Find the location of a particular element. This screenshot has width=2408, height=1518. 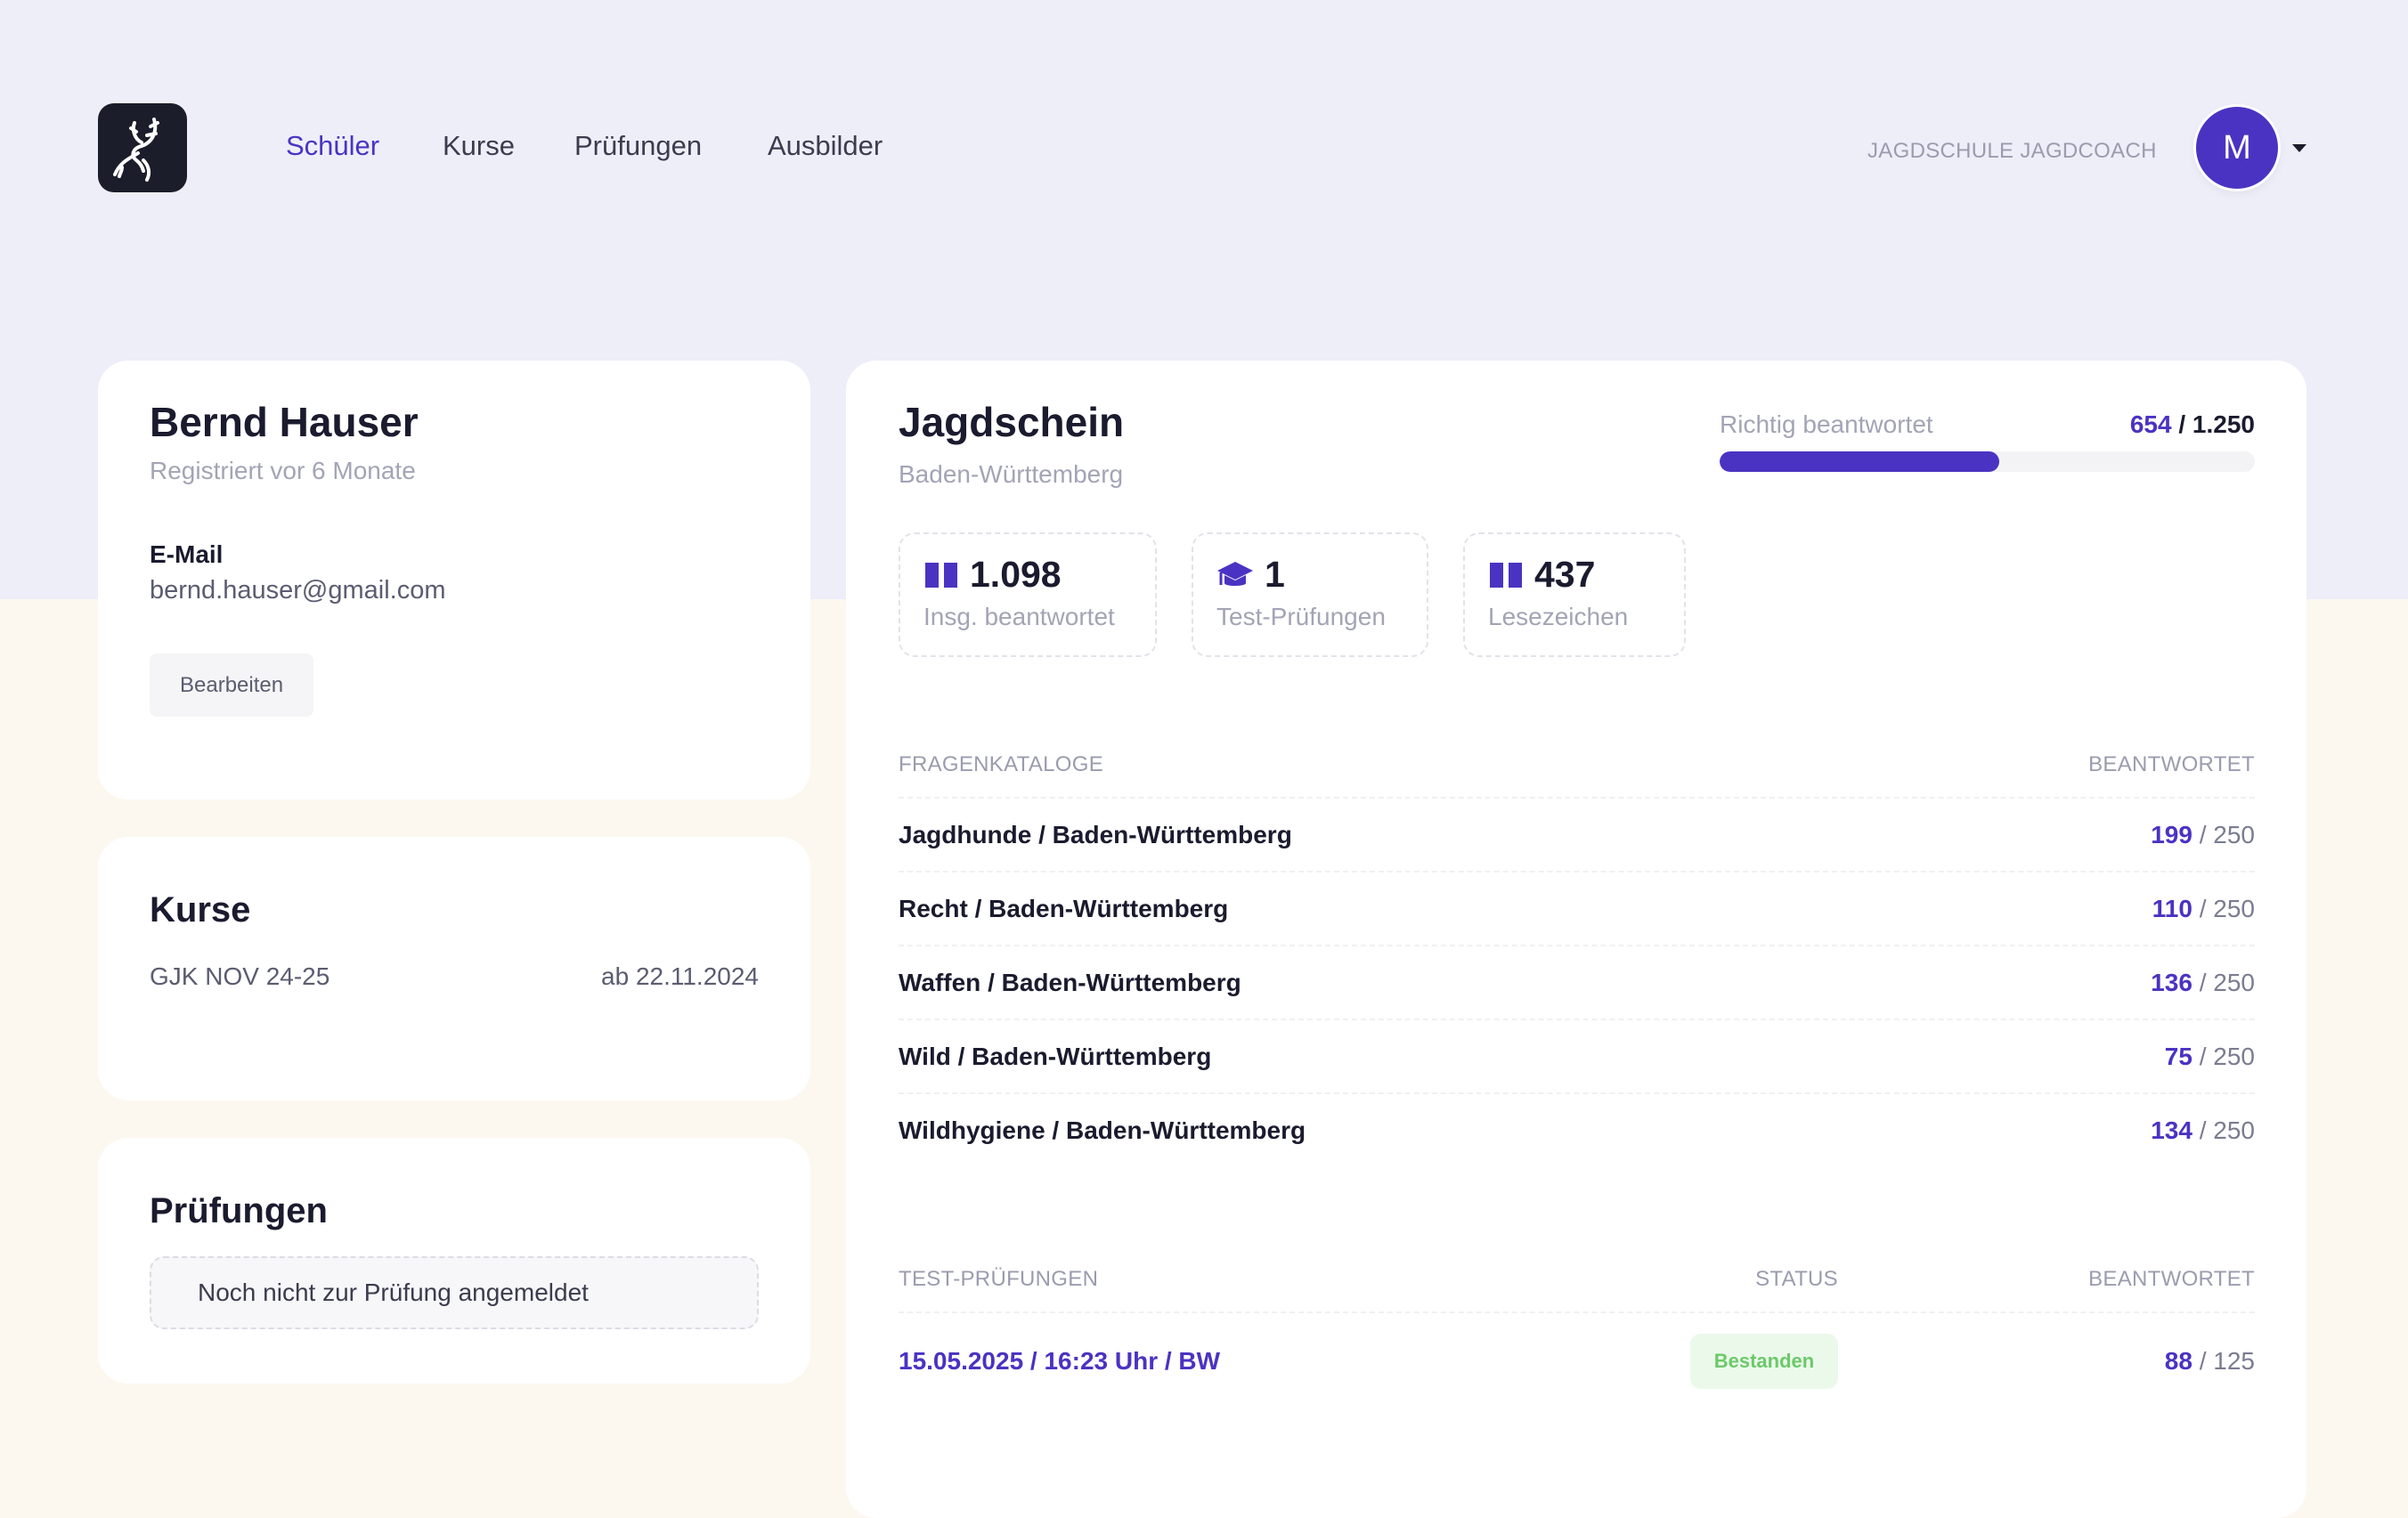

table-row: Recht / Baden-Württemberg 110 / 250 is located at coordinates (1577, 908).